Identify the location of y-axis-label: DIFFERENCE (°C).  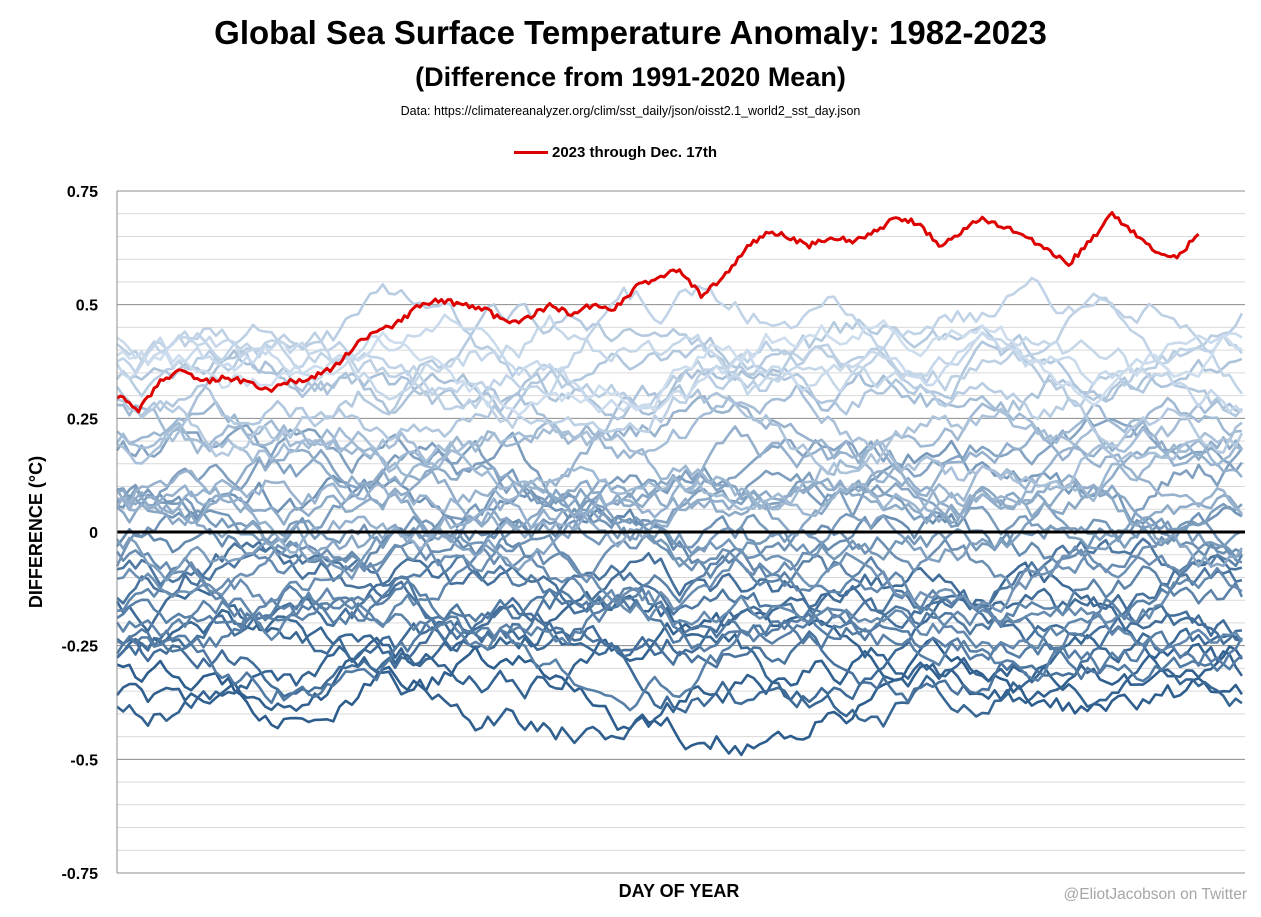
(36, 532).